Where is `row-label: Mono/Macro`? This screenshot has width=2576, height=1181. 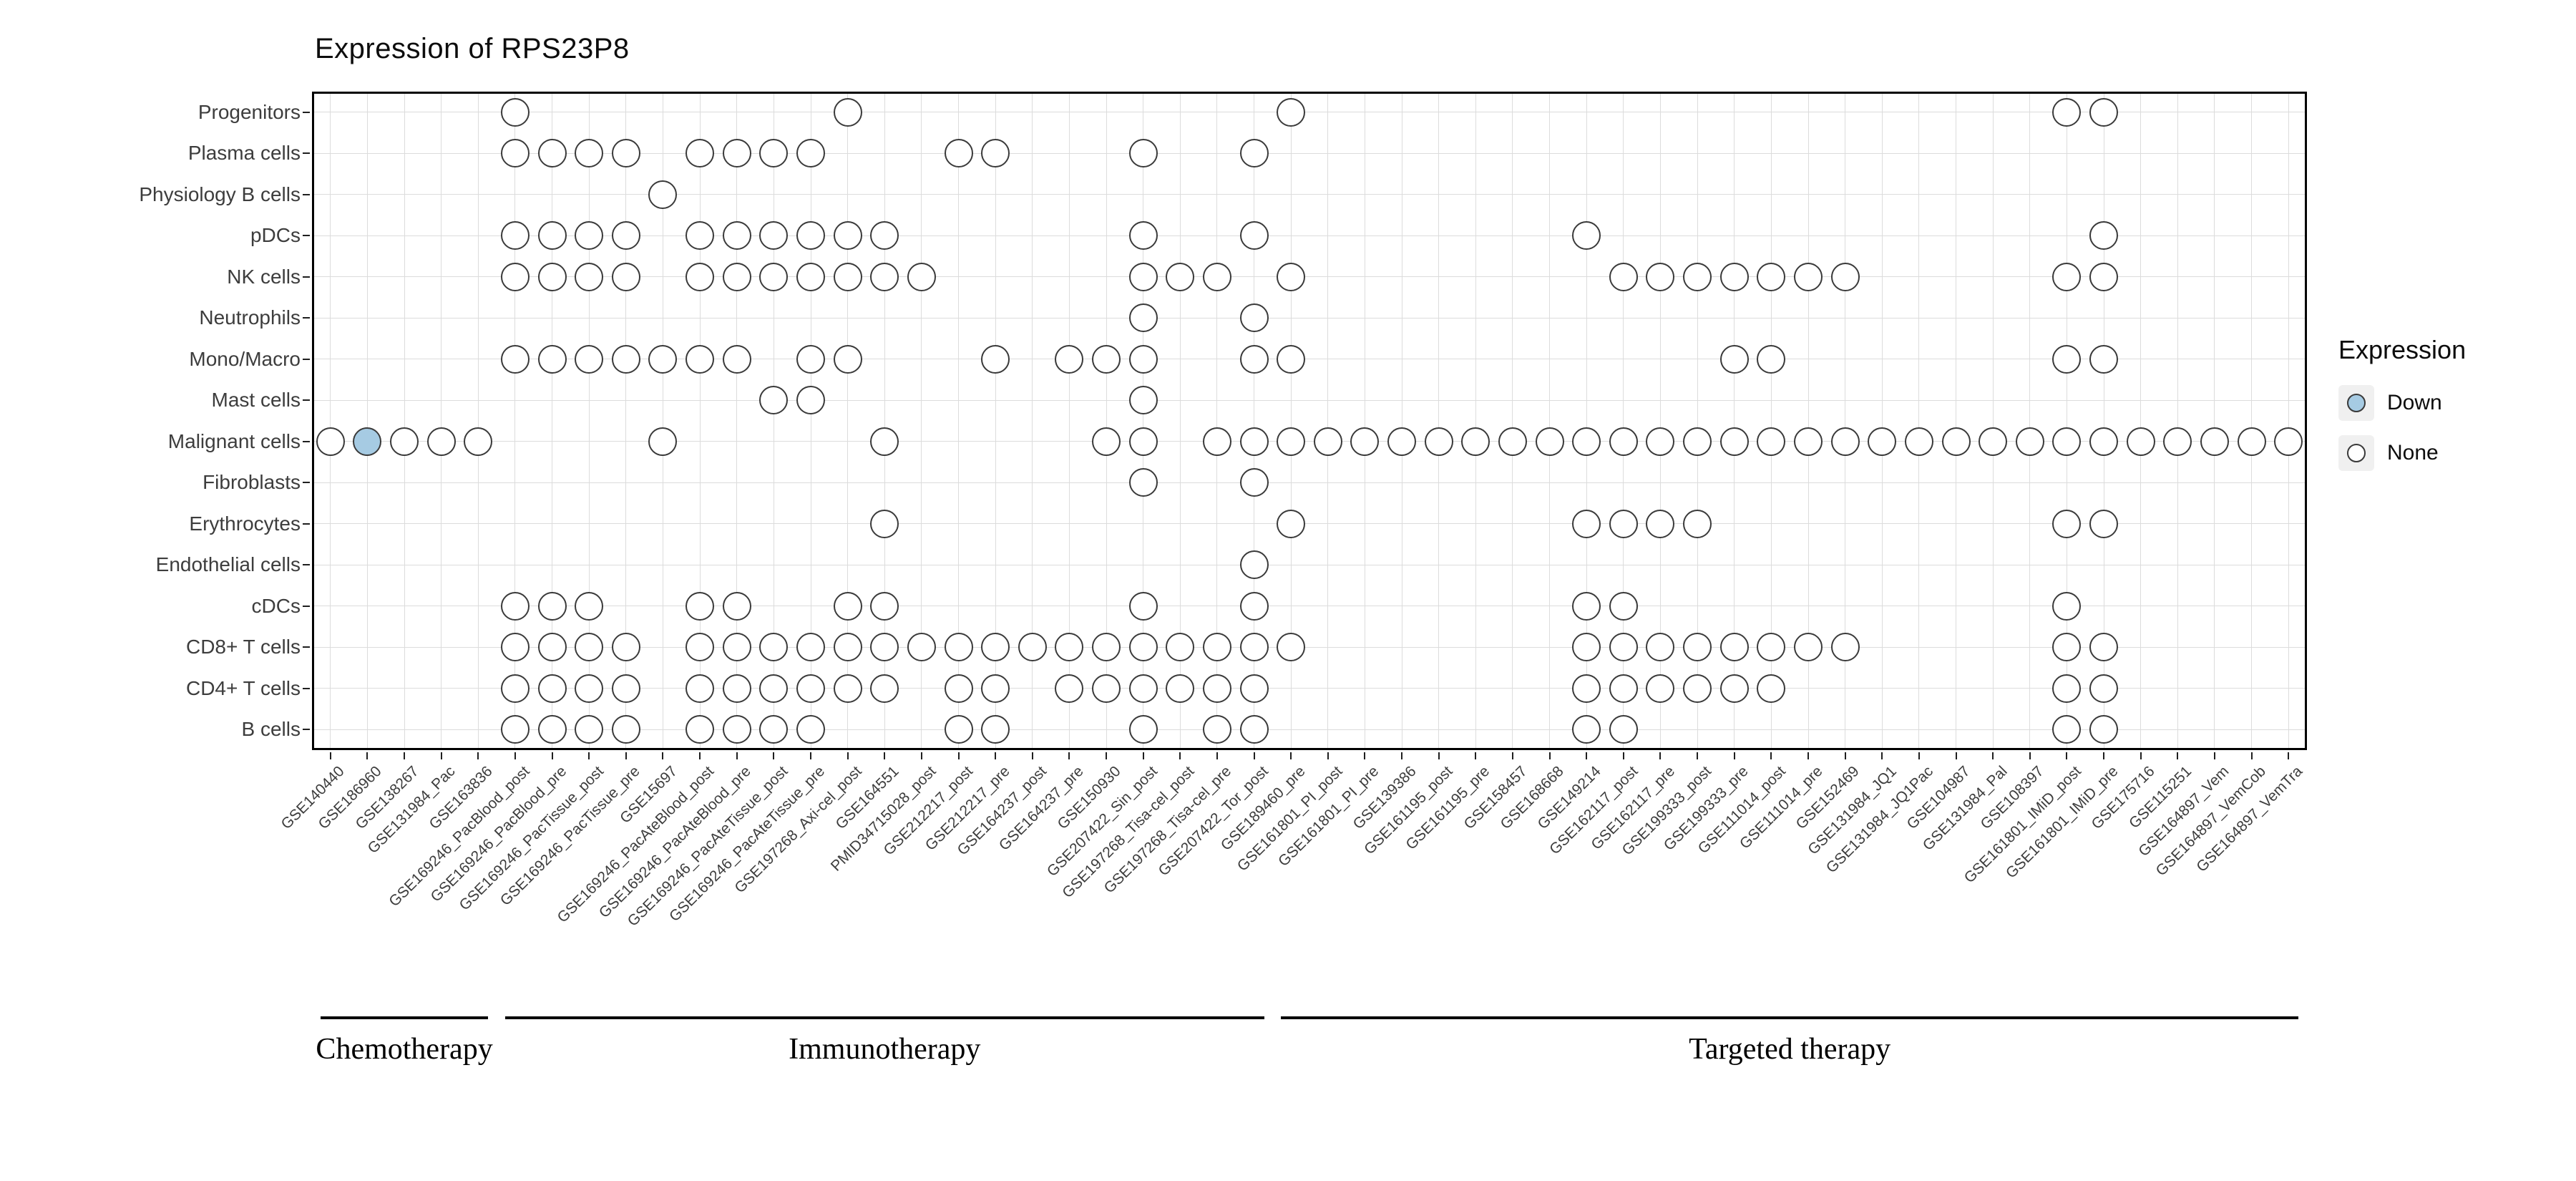
row-label: Mono/Macro is located at coordinates (245, 358).